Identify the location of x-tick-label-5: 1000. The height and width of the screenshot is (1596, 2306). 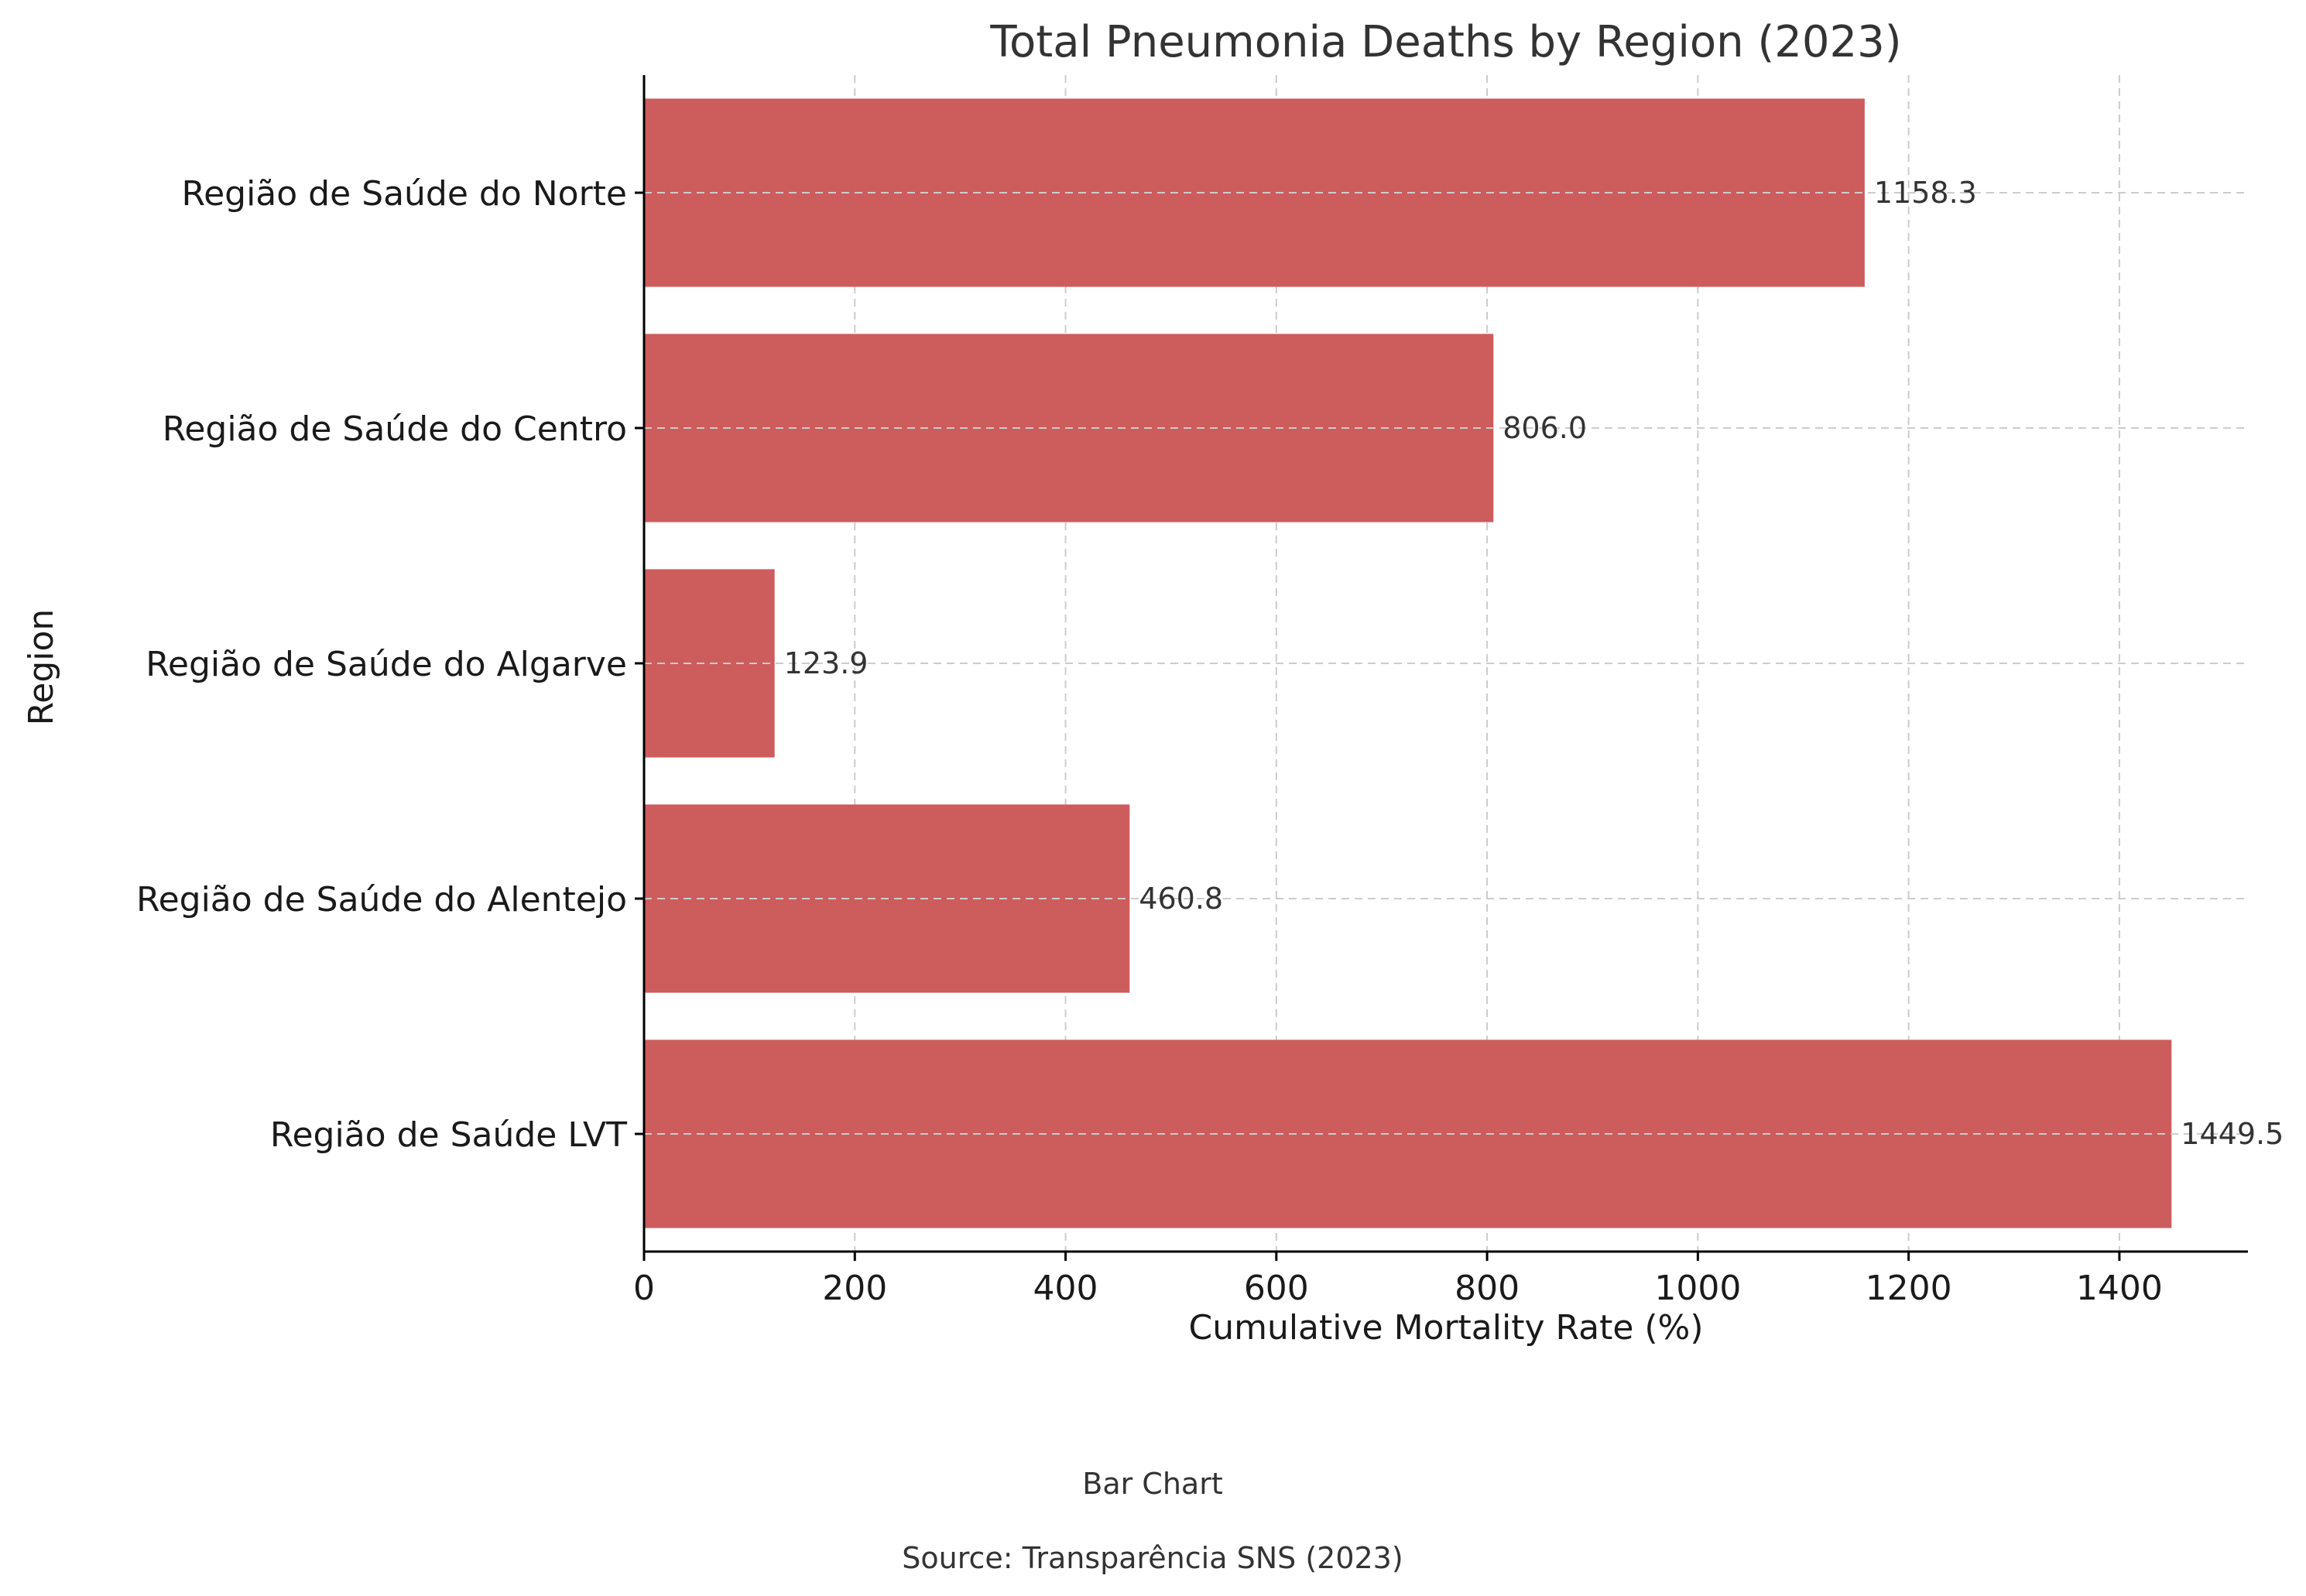
(1697, 1288).